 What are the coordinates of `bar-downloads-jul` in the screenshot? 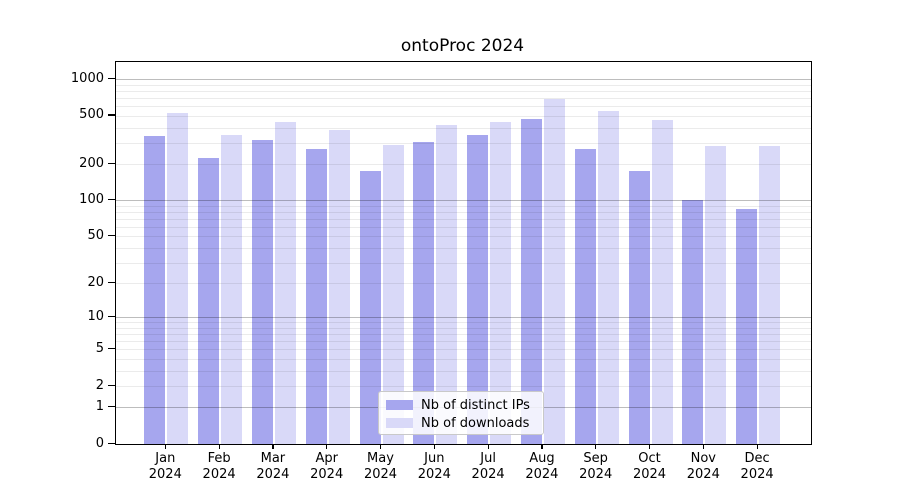 It's located at (501, 282).